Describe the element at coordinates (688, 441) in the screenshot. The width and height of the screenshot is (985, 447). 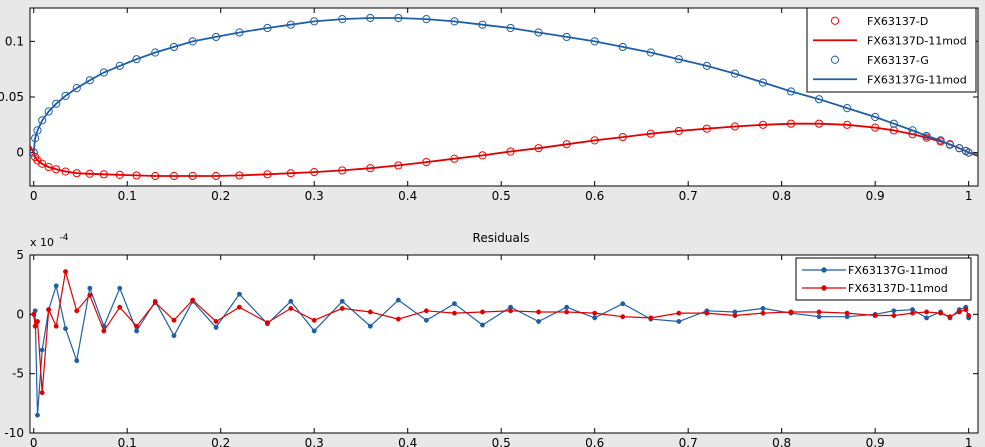
I see `x-tick-label: 0.7` at that location.